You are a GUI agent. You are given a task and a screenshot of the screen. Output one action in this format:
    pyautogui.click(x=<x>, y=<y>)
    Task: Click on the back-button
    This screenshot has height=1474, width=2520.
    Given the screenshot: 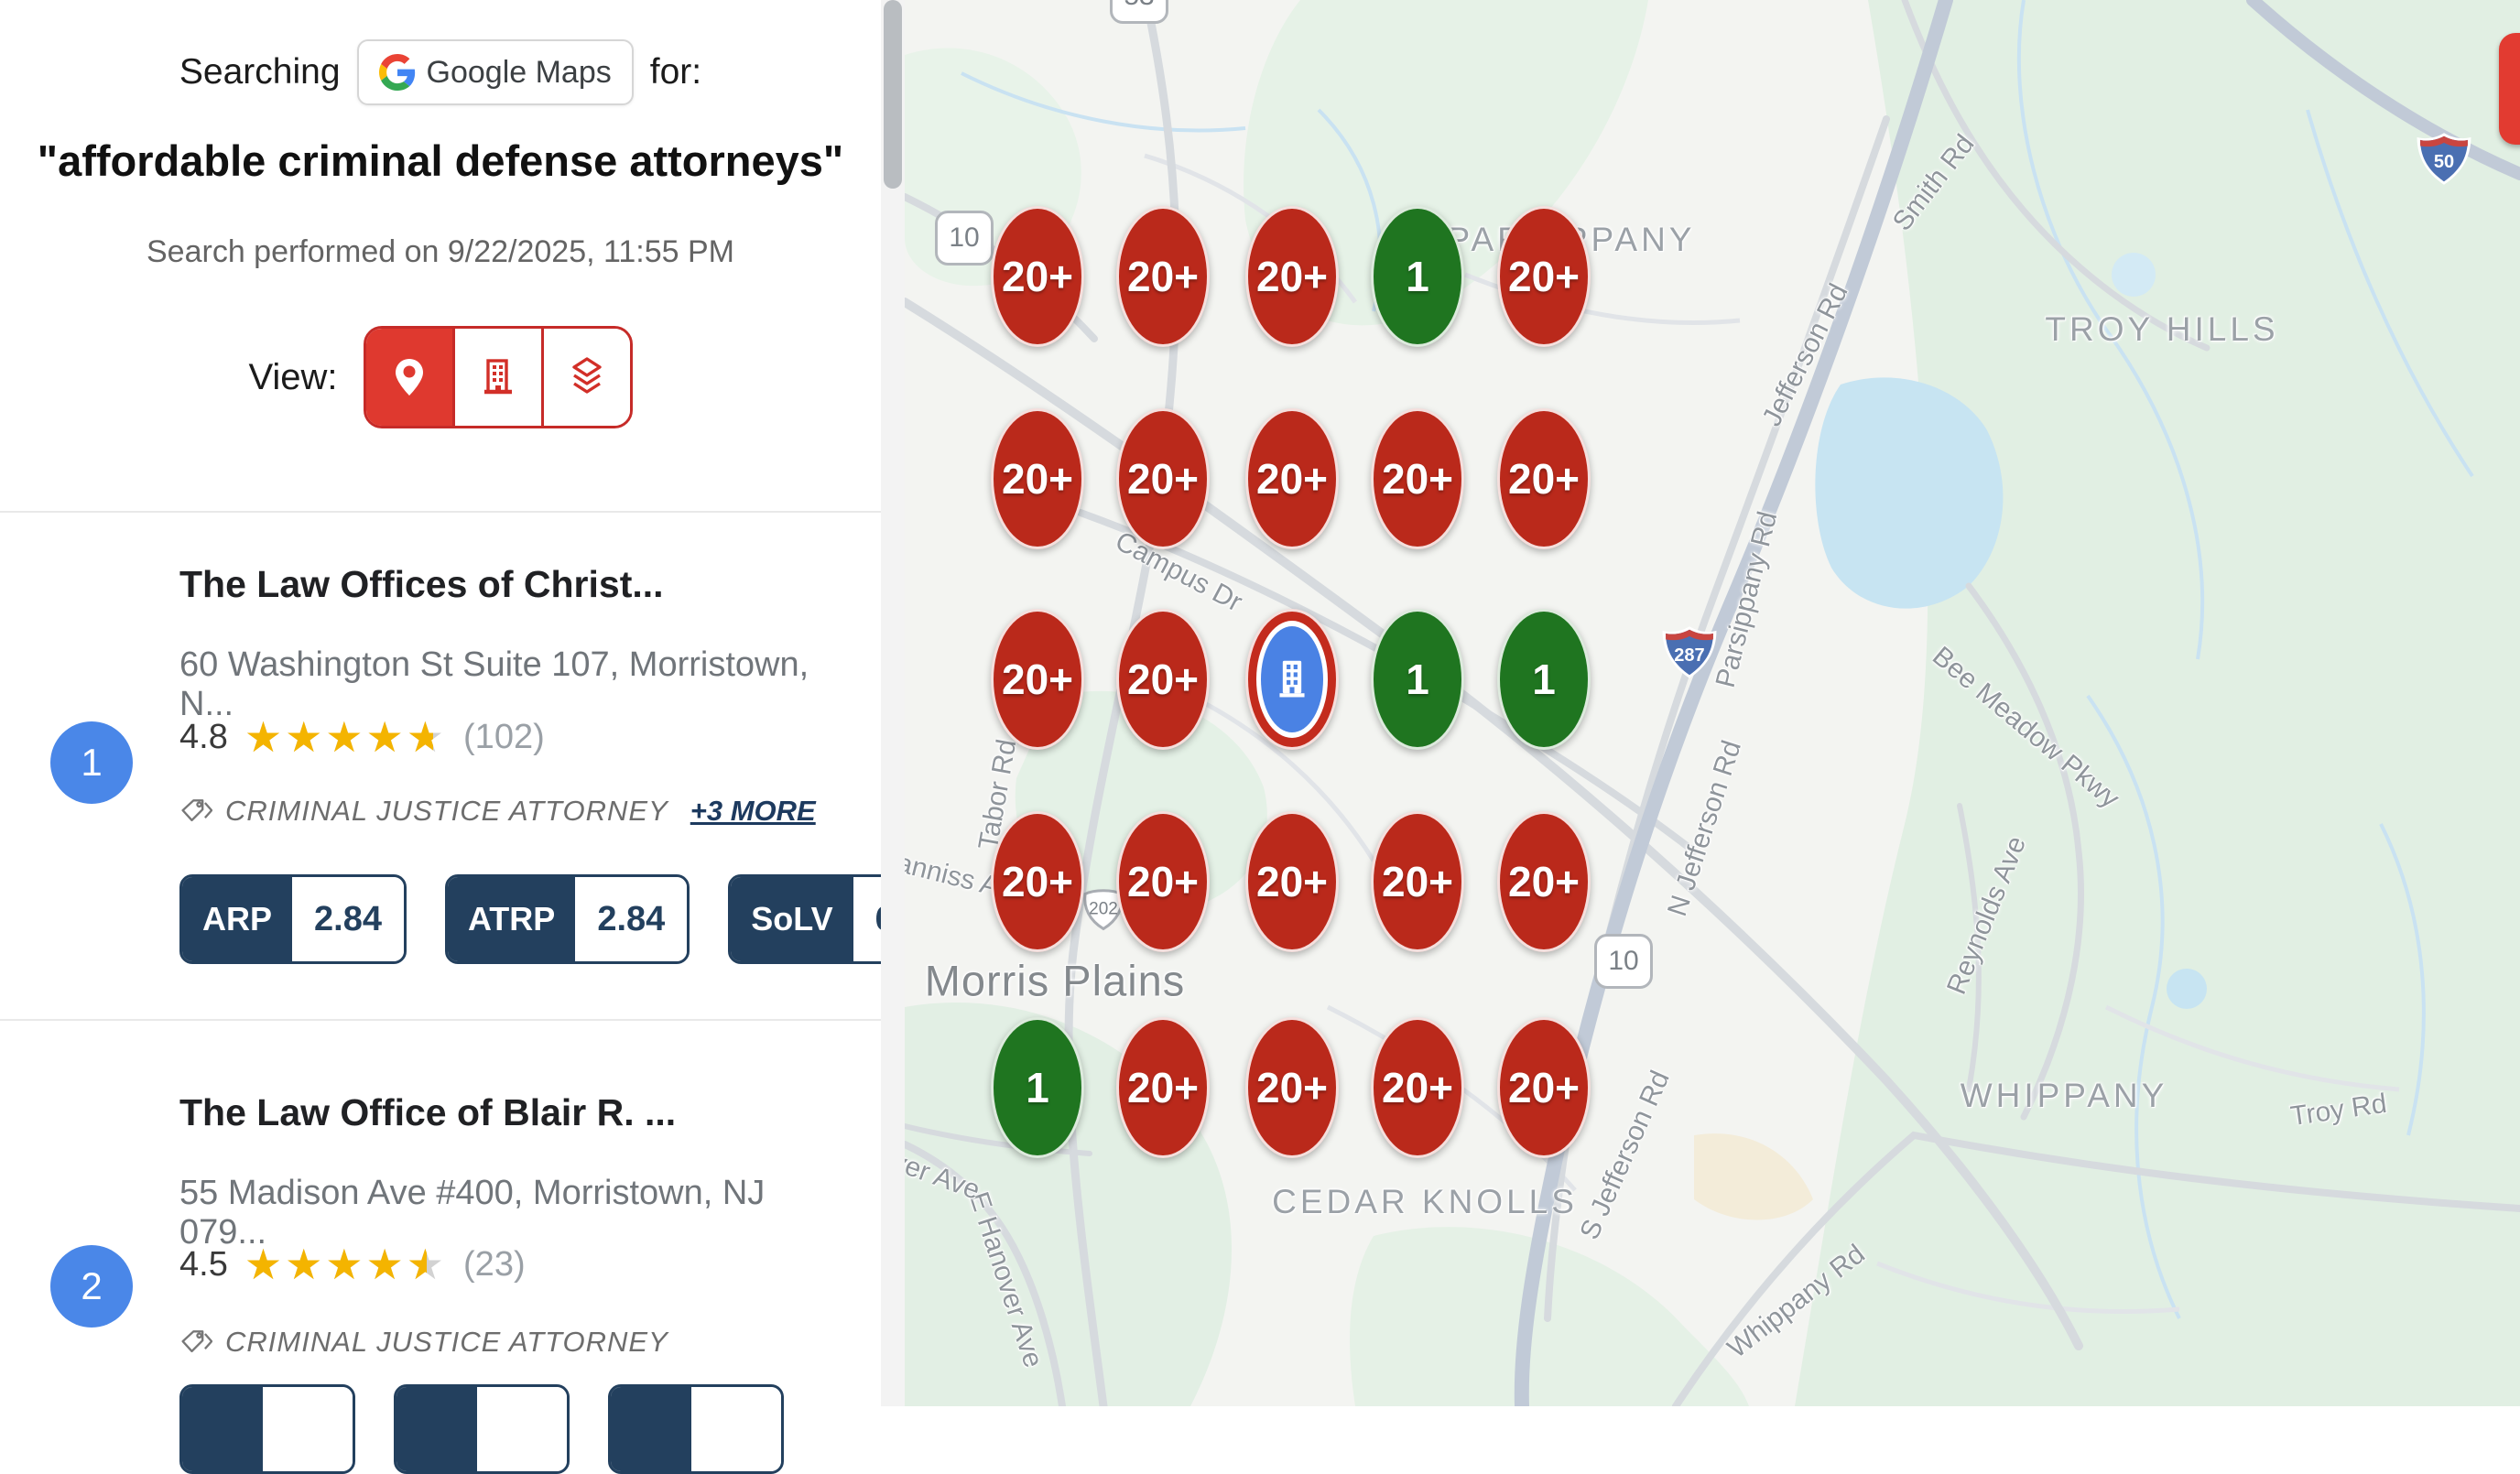 What is the action you would take?
    pyautogui.click(x=2509, y=89)
    